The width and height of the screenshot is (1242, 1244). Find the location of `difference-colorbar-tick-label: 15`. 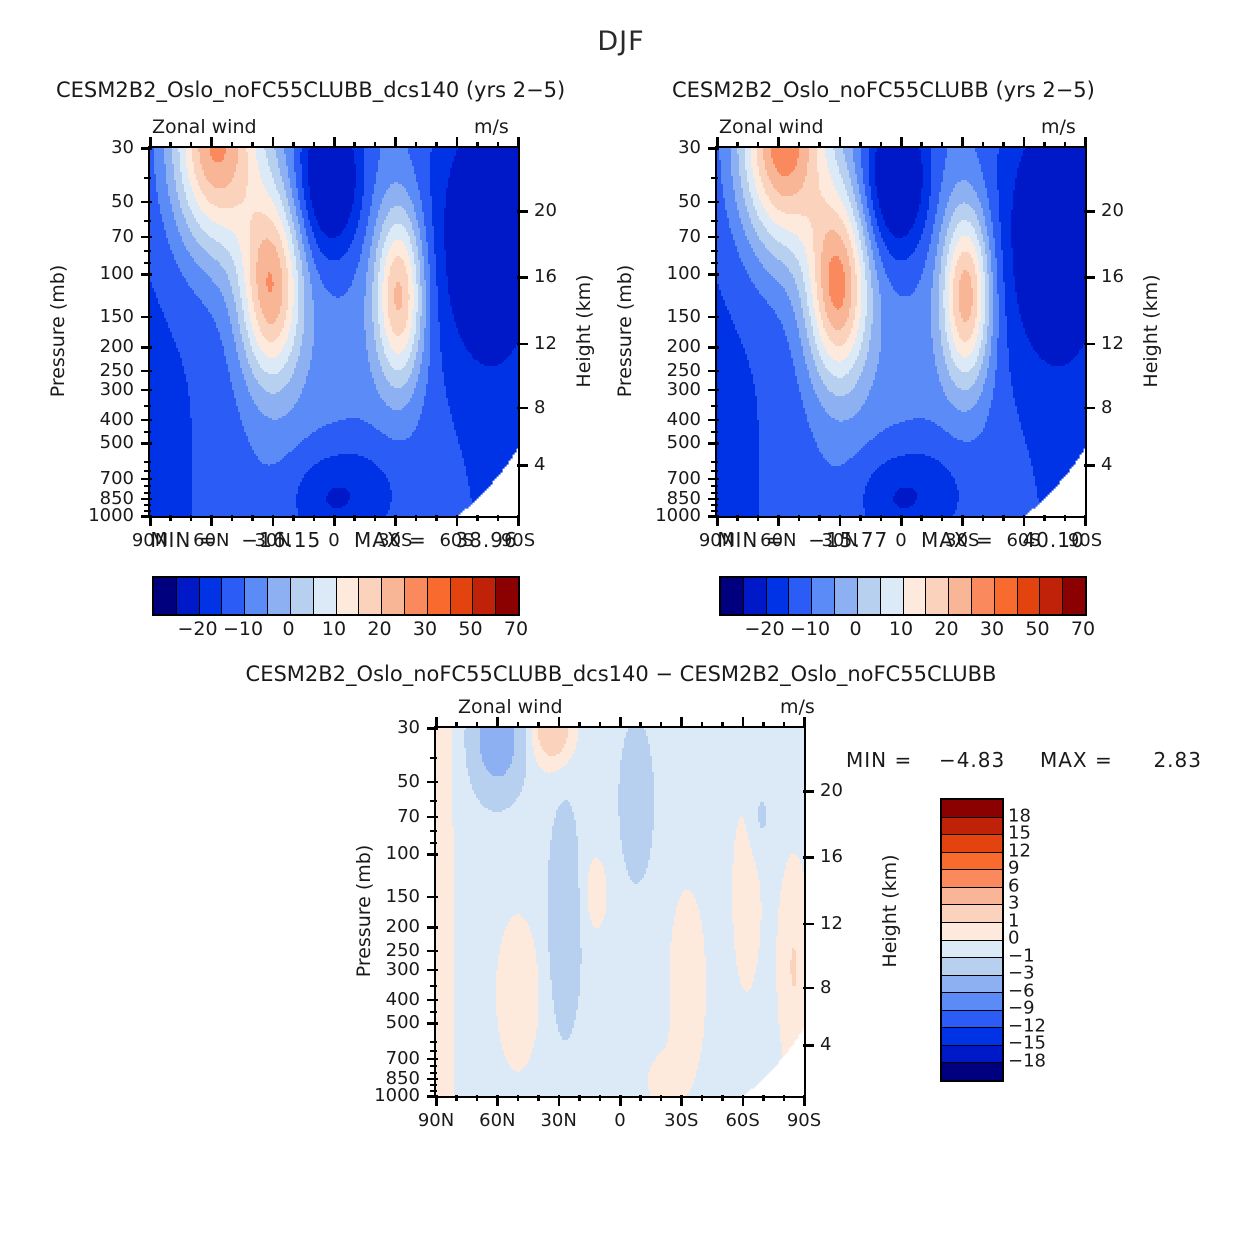

difference-colorbar-tick-label: 15 is located at coordinates (1019, 833).